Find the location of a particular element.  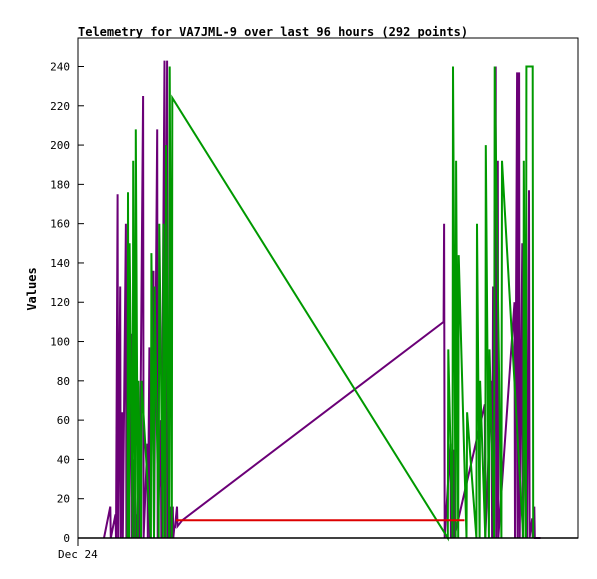

y-tick-label: 180 is located at coordinates (60, 184).